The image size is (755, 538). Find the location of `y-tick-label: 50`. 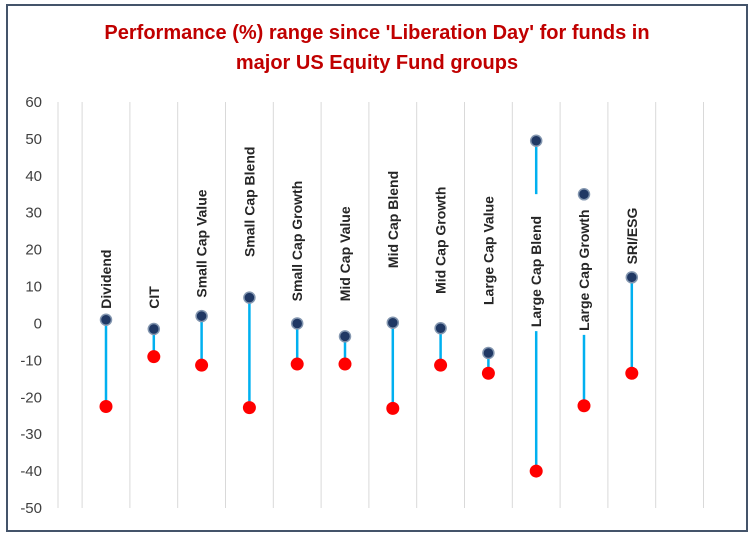

y-tick-label: 50 is located at coordinates (33, 139).